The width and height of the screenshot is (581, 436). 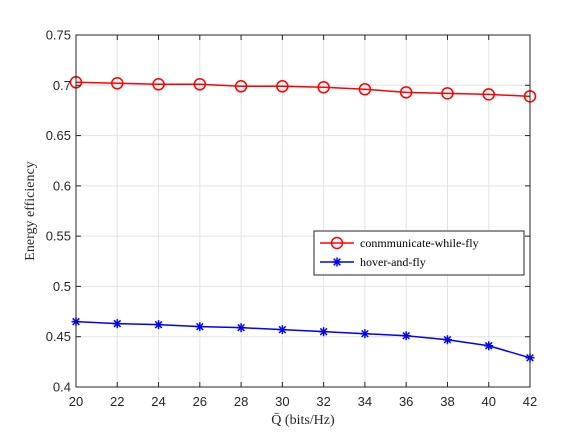 What do you see at coordinates (406, 401) in the screenshot?
I see `x-tick-label: 36` at bounding box center [406, 401].